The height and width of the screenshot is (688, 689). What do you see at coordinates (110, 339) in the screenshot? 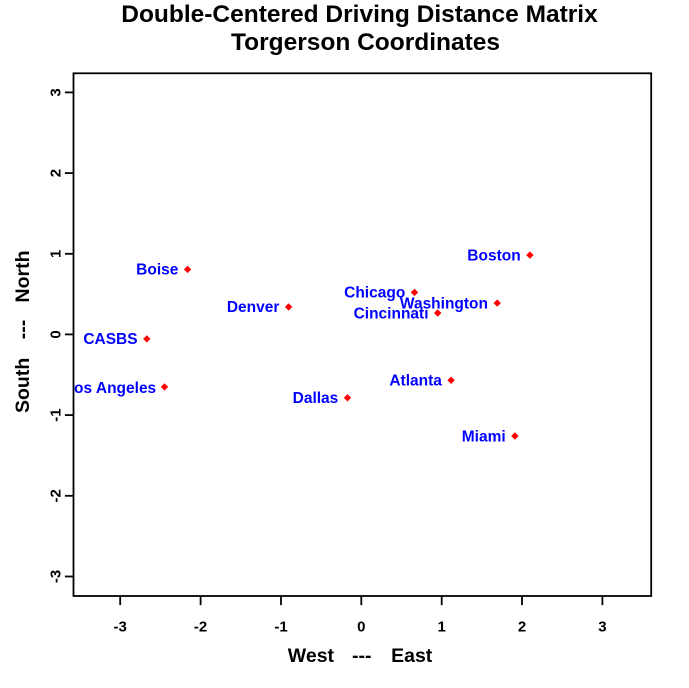
I see `svg-text: CASBS` at bounding box center [110, 339].